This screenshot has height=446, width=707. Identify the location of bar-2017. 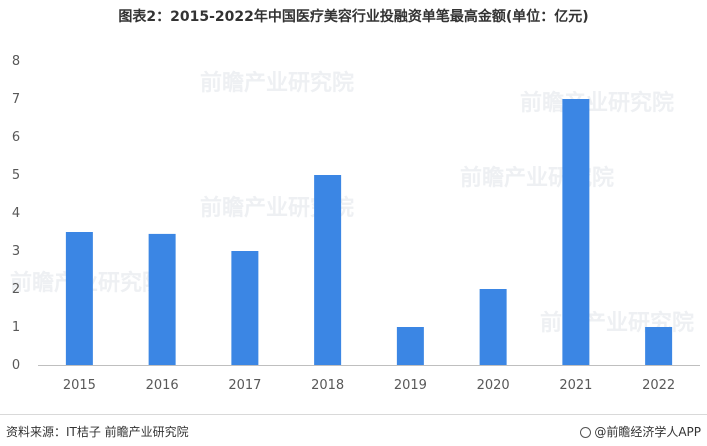
(245, 308).